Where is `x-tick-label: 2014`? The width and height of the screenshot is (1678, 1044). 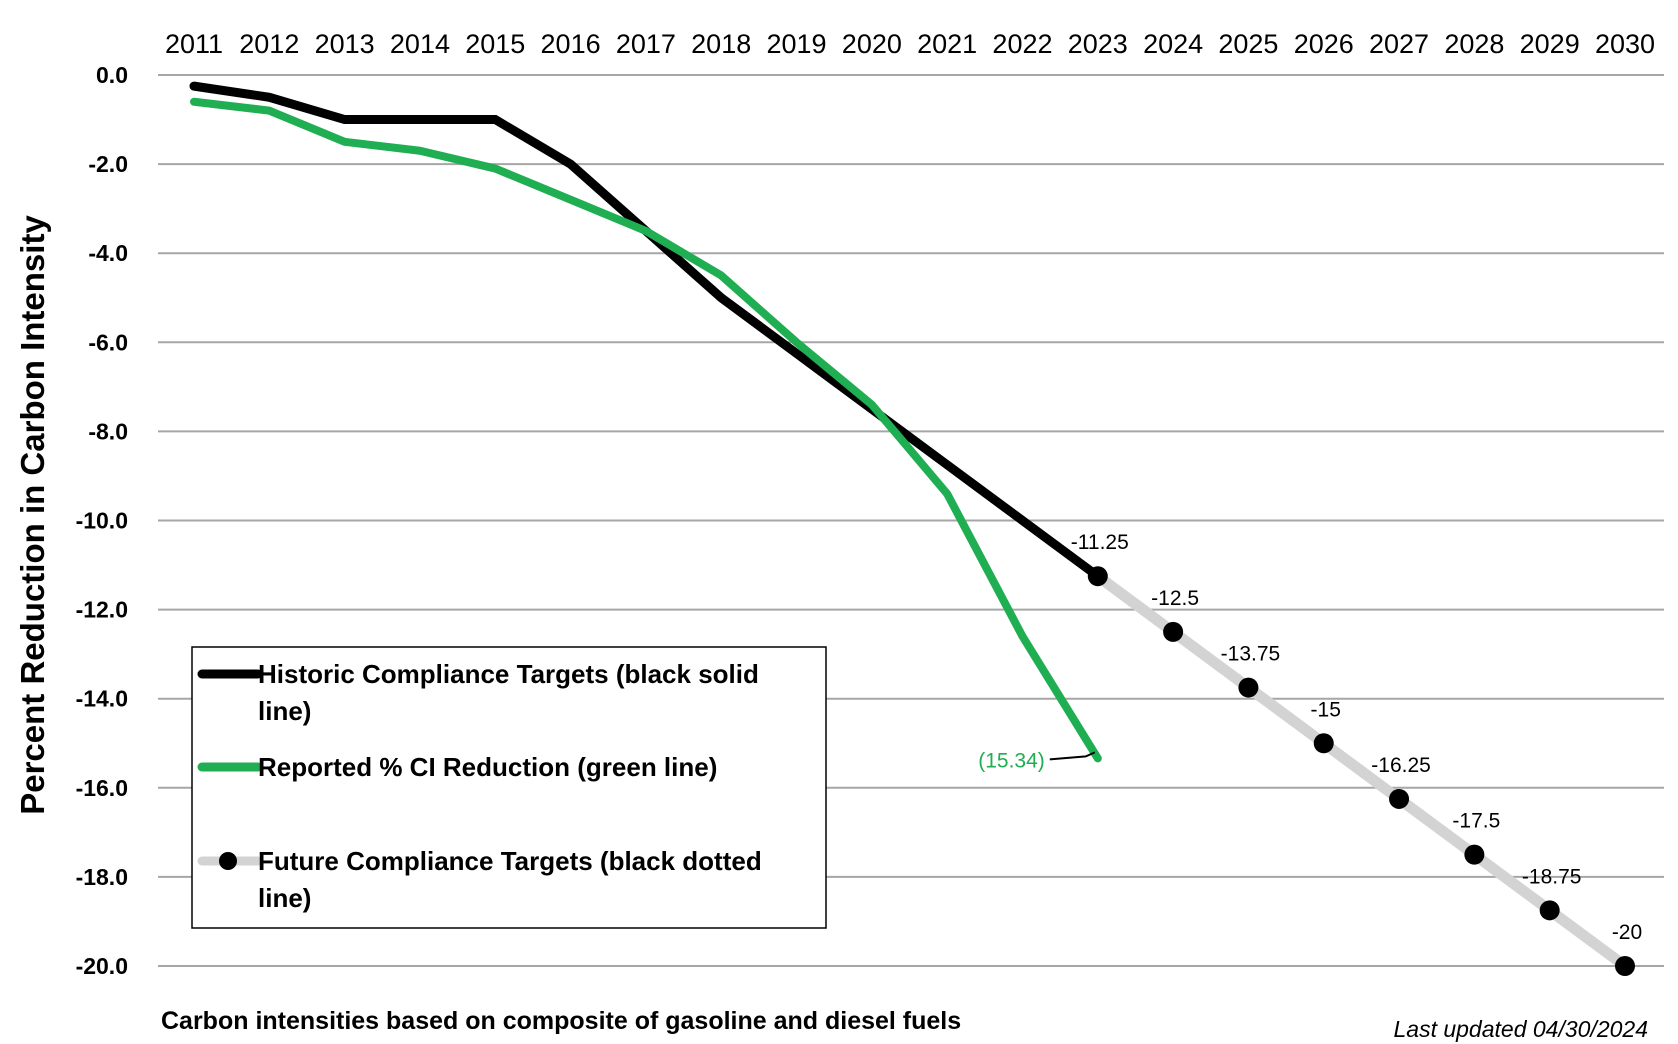 x-tick-label: 2014 is located at coordinates (420, 44).